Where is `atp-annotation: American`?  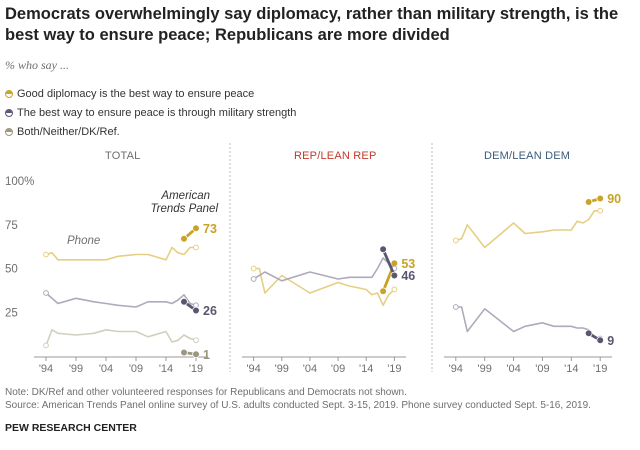
atp-annotation: American is located at coordinates (185, 196).